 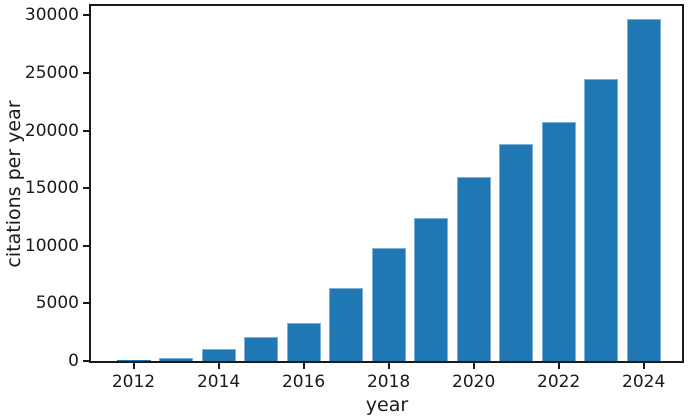 What do you see at coordinates (558, 366) in the screenshot?
I see `x-tick-mark-2022` at bounding box center [558, 366].